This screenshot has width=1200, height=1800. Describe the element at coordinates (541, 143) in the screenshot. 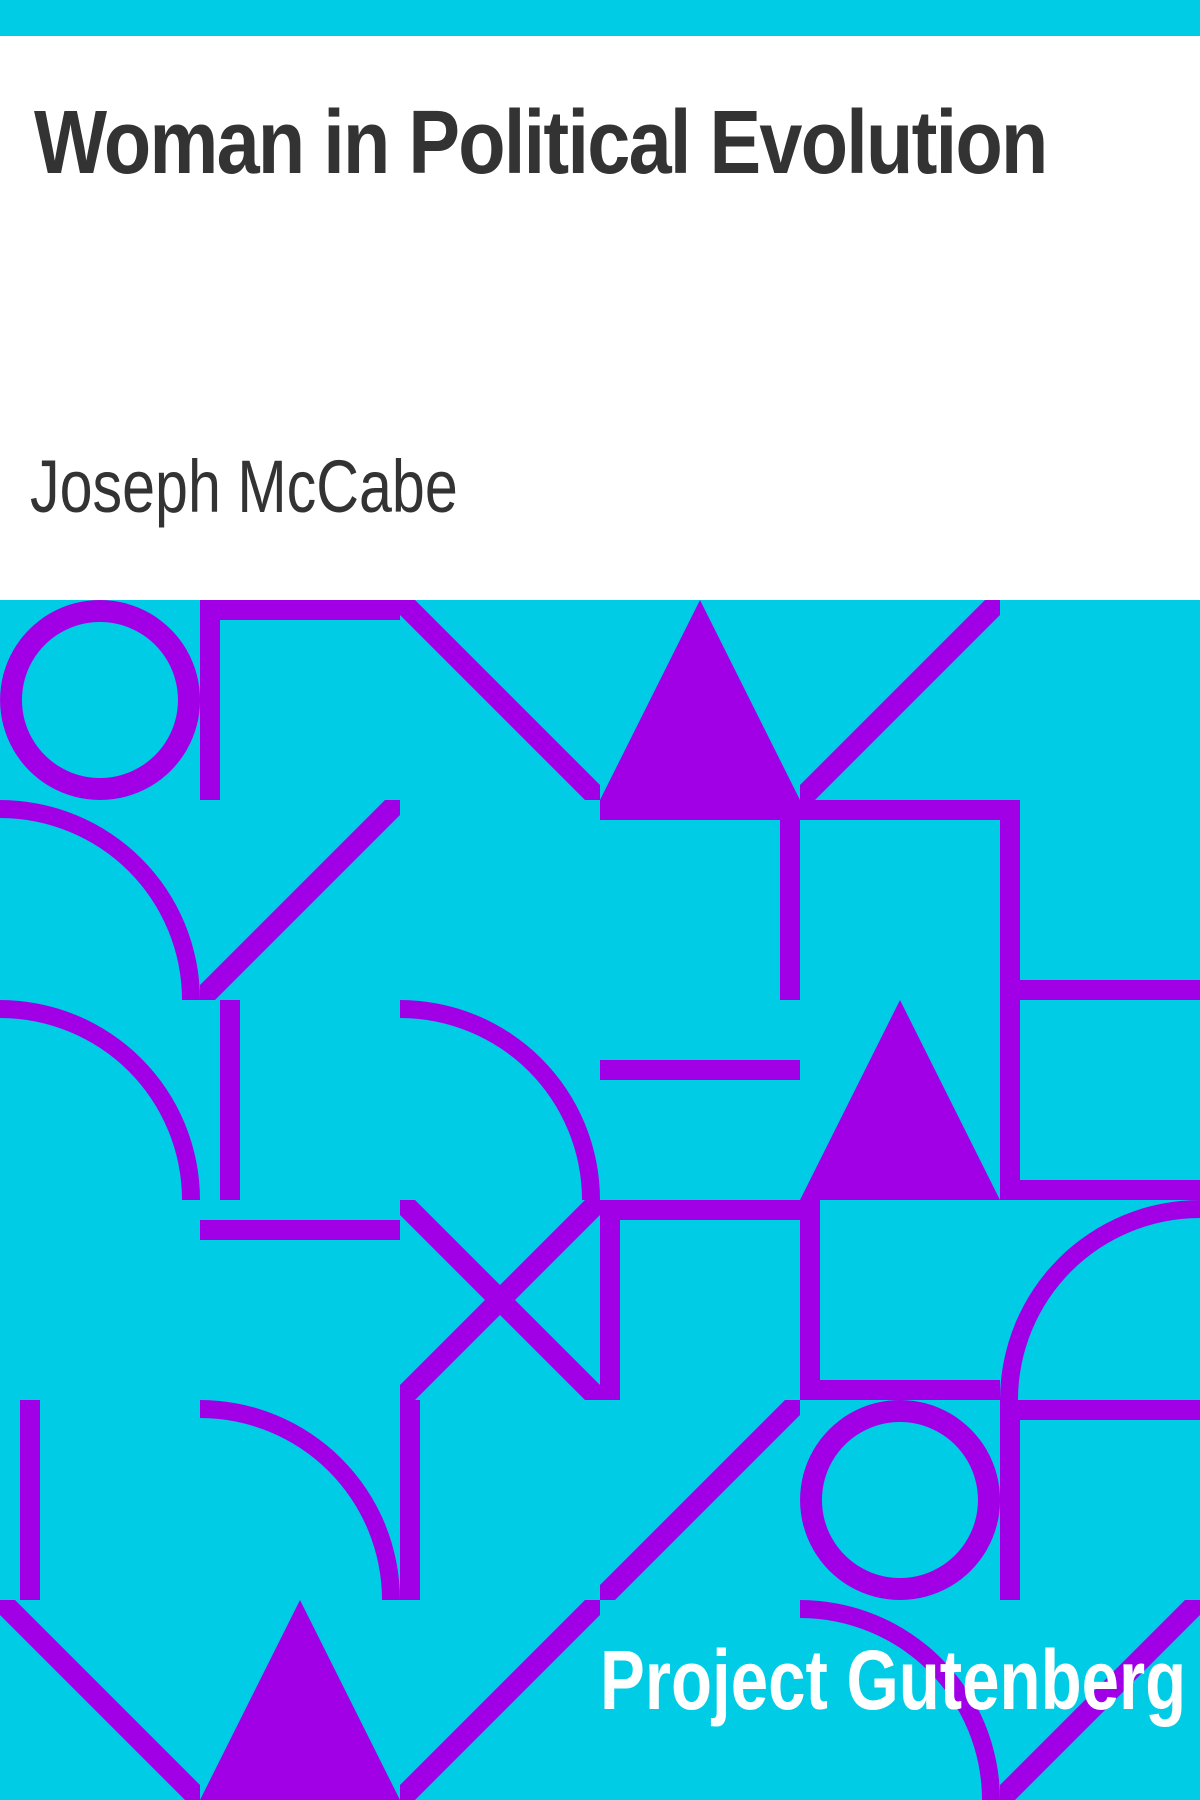

I see `book-title: Woman in Political Evolution` at that location.